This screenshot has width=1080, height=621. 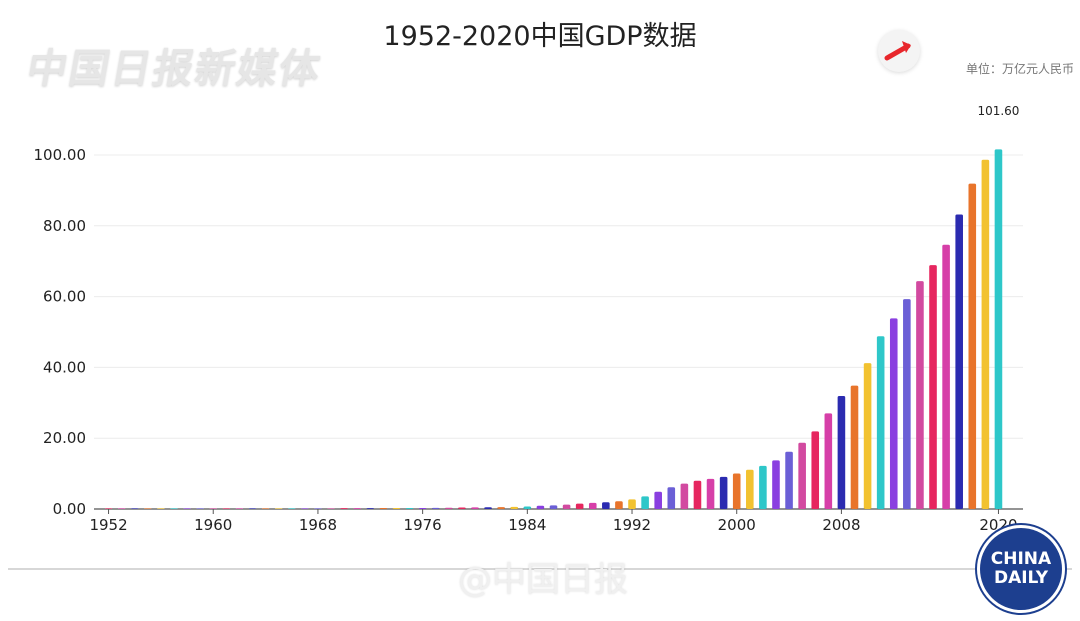 I want to click on bar-1954, so click(x=134, y=508).